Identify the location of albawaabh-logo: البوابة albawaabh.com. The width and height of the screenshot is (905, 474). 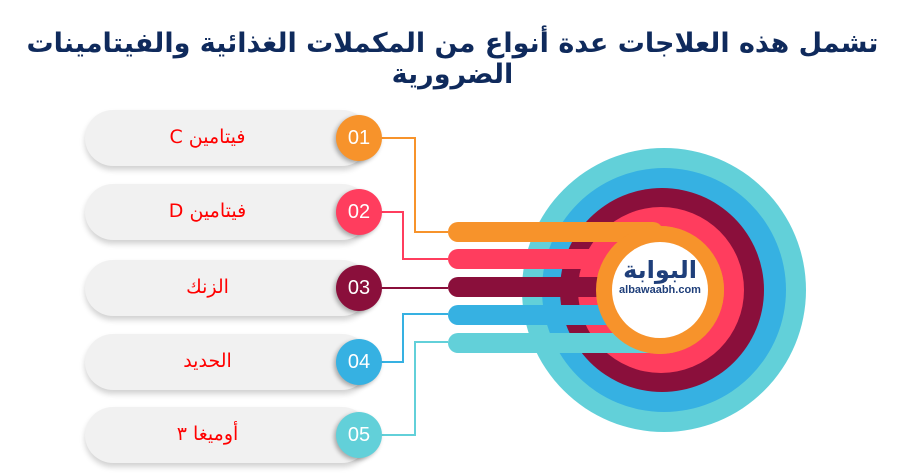
(660, 290).